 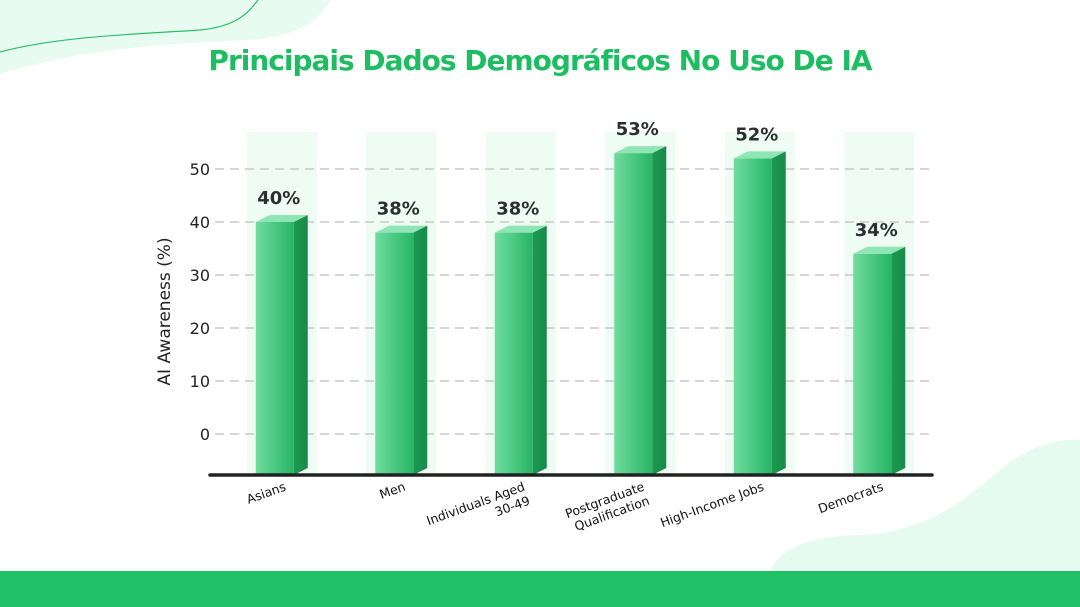 I want to click on y-tick-label: 20, so click(x=200, y=328).